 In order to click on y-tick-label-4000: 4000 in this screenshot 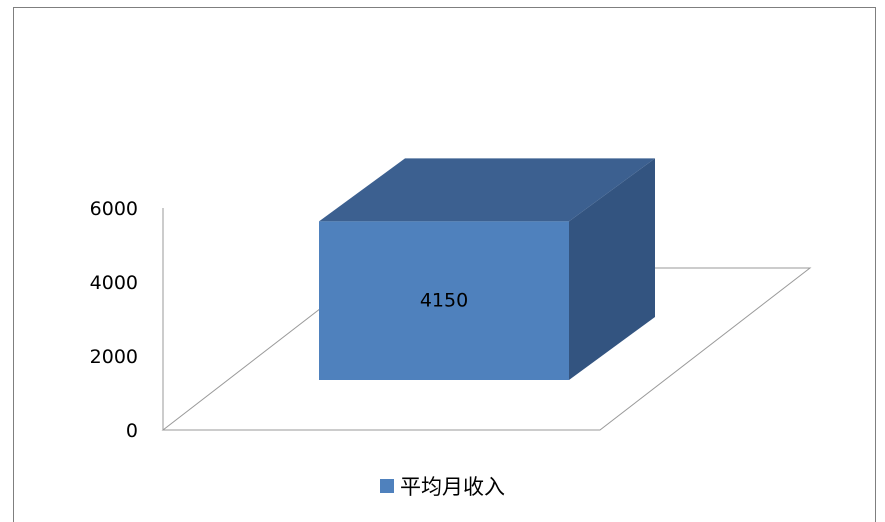, I will do `click(114, 283)`.